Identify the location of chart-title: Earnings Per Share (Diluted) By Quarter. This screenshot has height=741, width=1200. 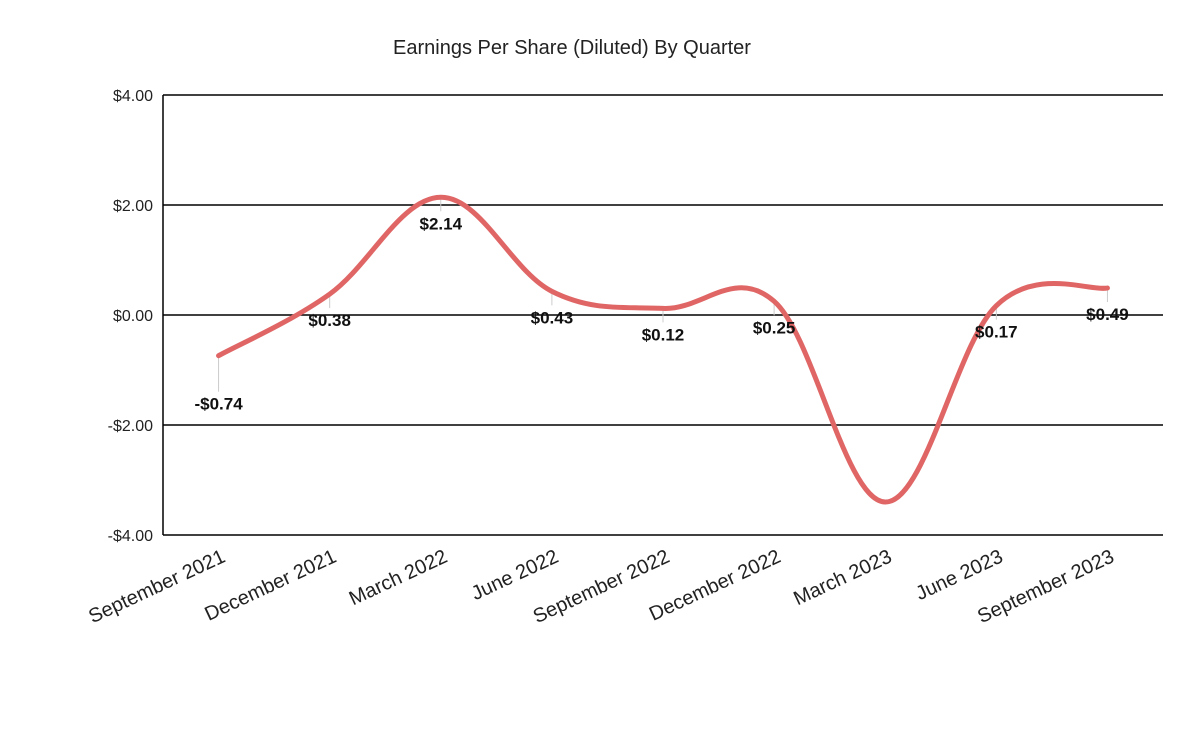
(572, 48).